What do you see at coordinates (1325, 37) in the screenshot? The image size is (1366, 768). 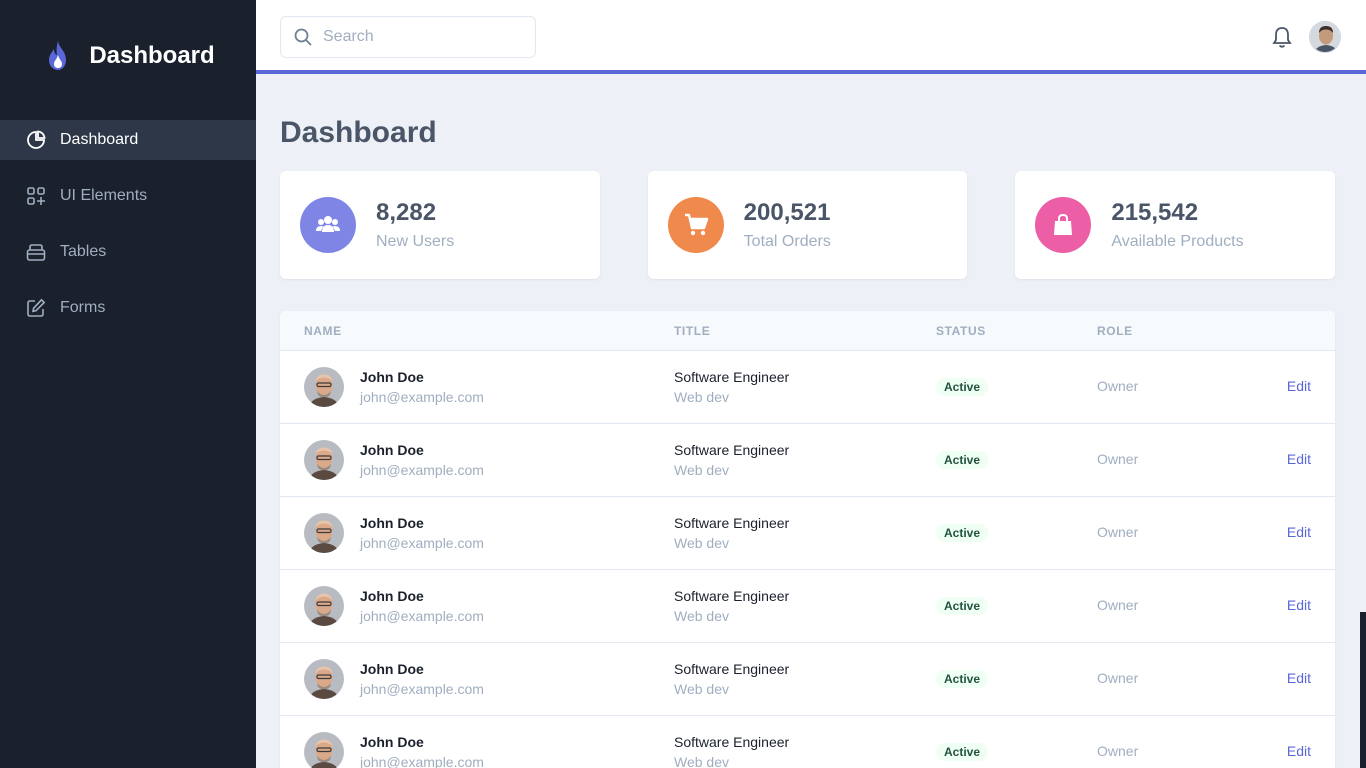 I see `user-avatar` at bounding box center [1325, 37].